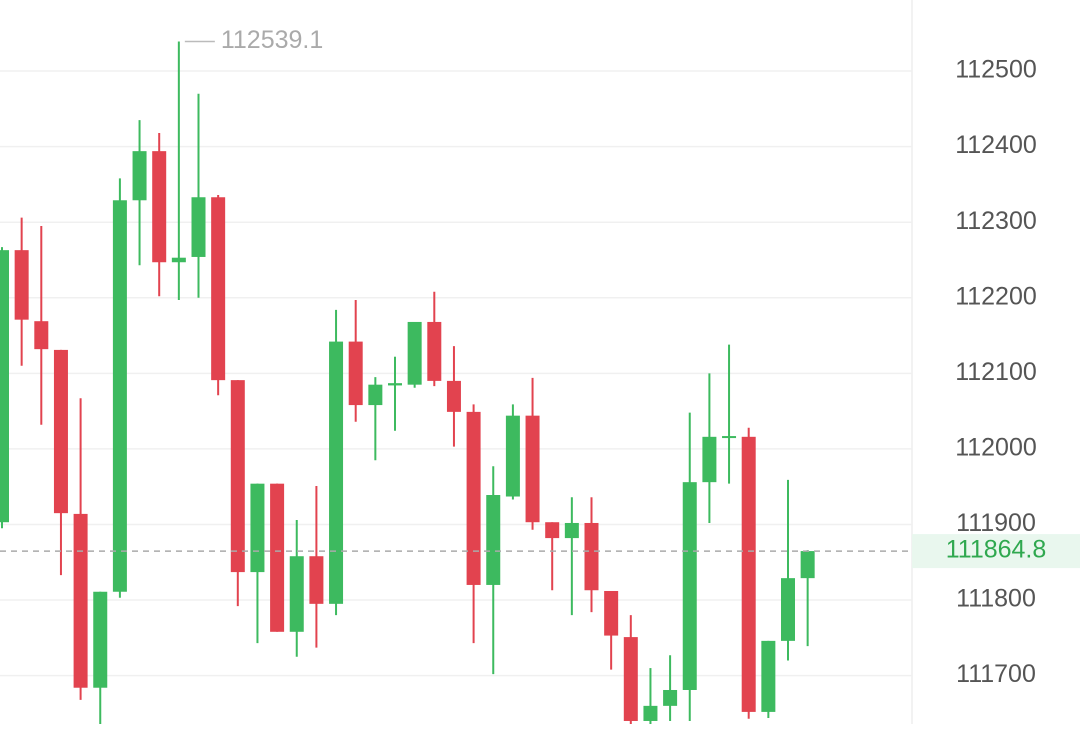 The height and width of the screenshot is (729, 1080). What do you see at coordinates (996, 372) in the screenshot?
I see `y-tick-label: 112100` at bounding box center [996, 372].